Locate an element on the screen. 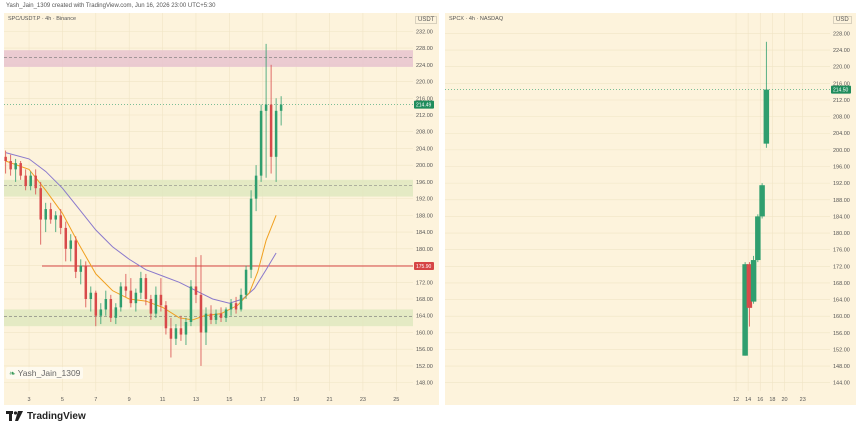 The width and height of the screenshot is (860, 429). date-tick-label: 19 is located at coordinates (296, 400).